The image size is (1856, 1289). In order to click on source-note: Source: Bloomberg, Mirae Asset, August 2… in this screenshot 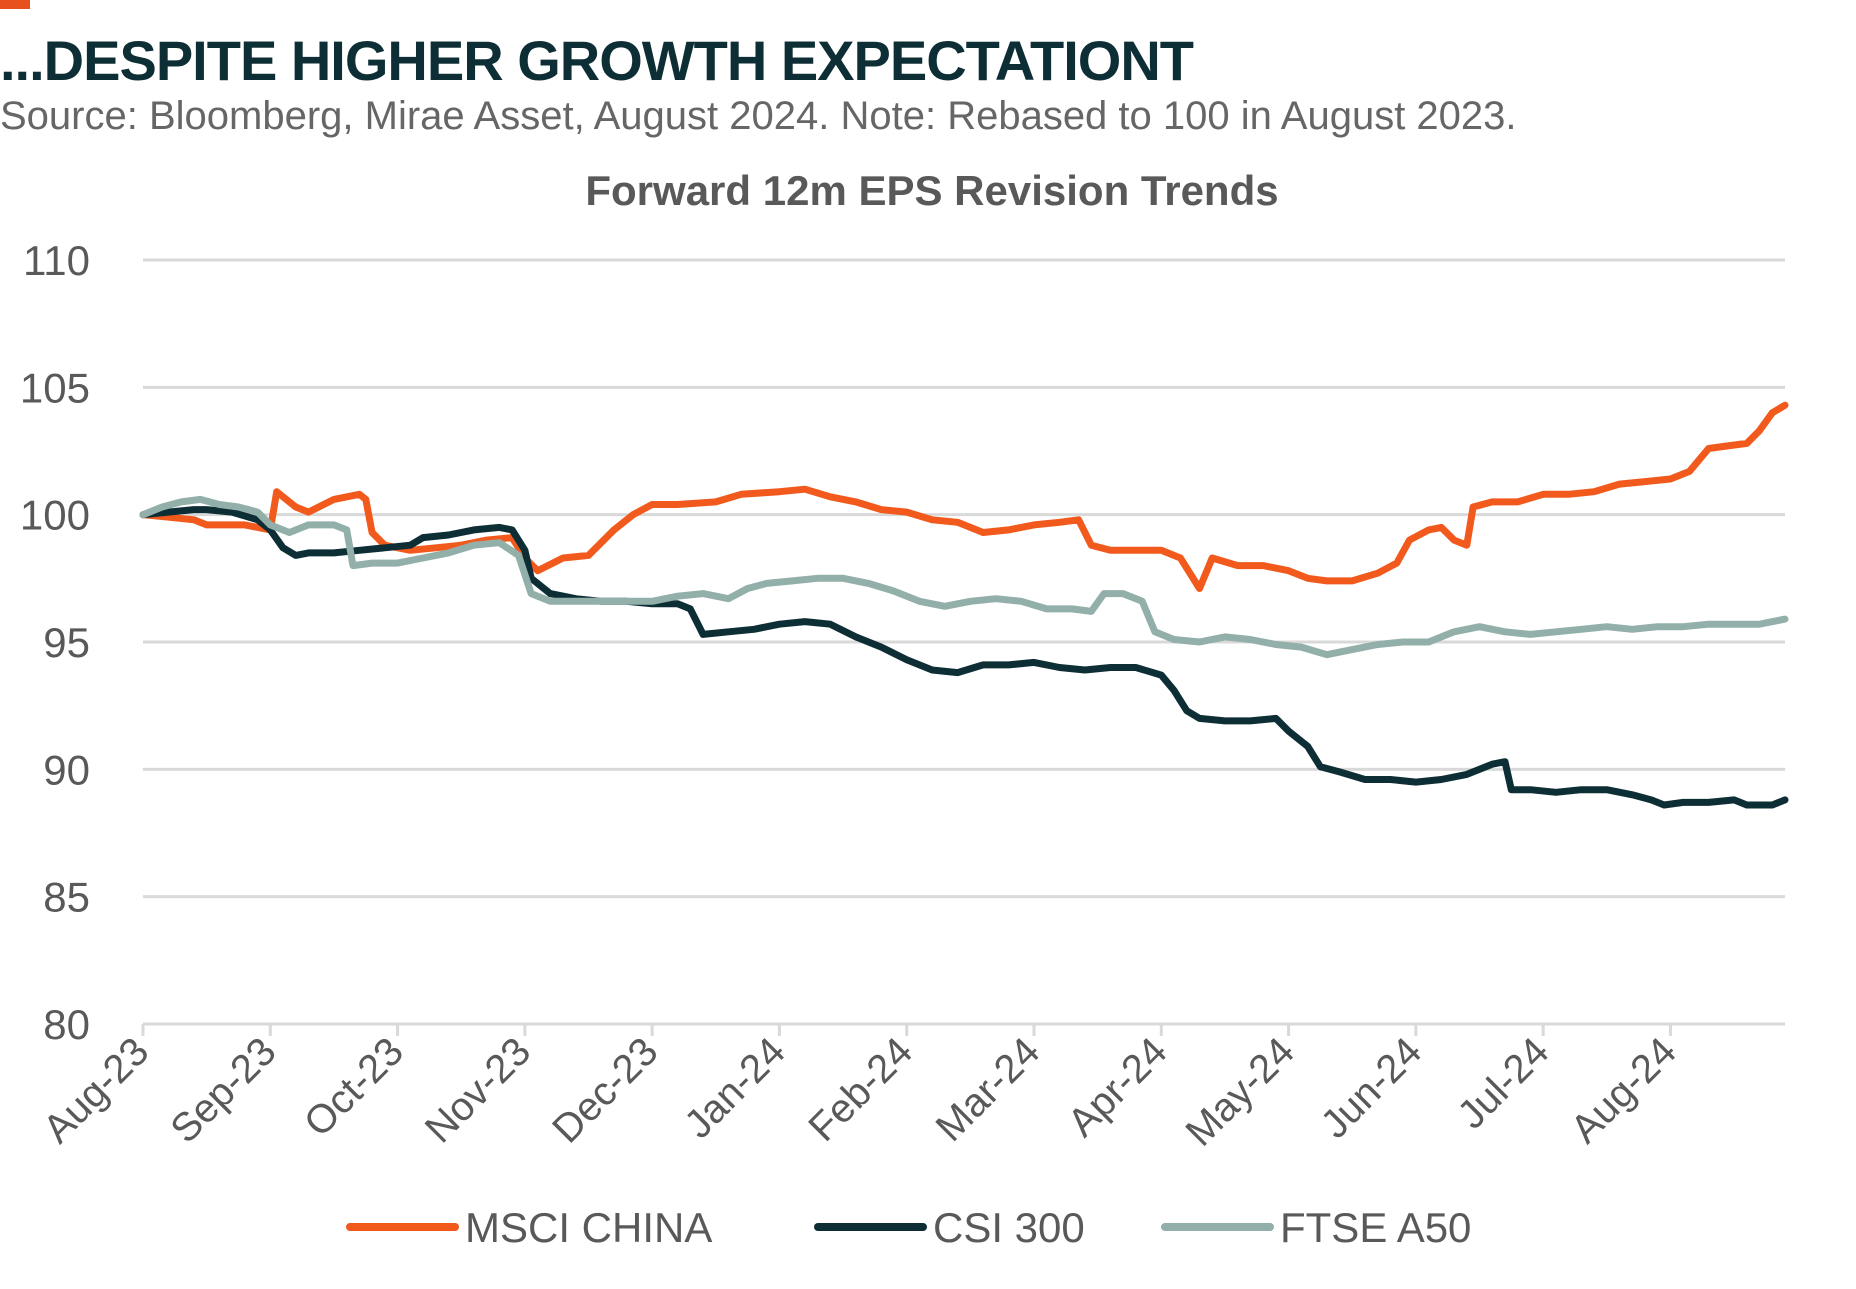, I will do `click(758, 116)`.